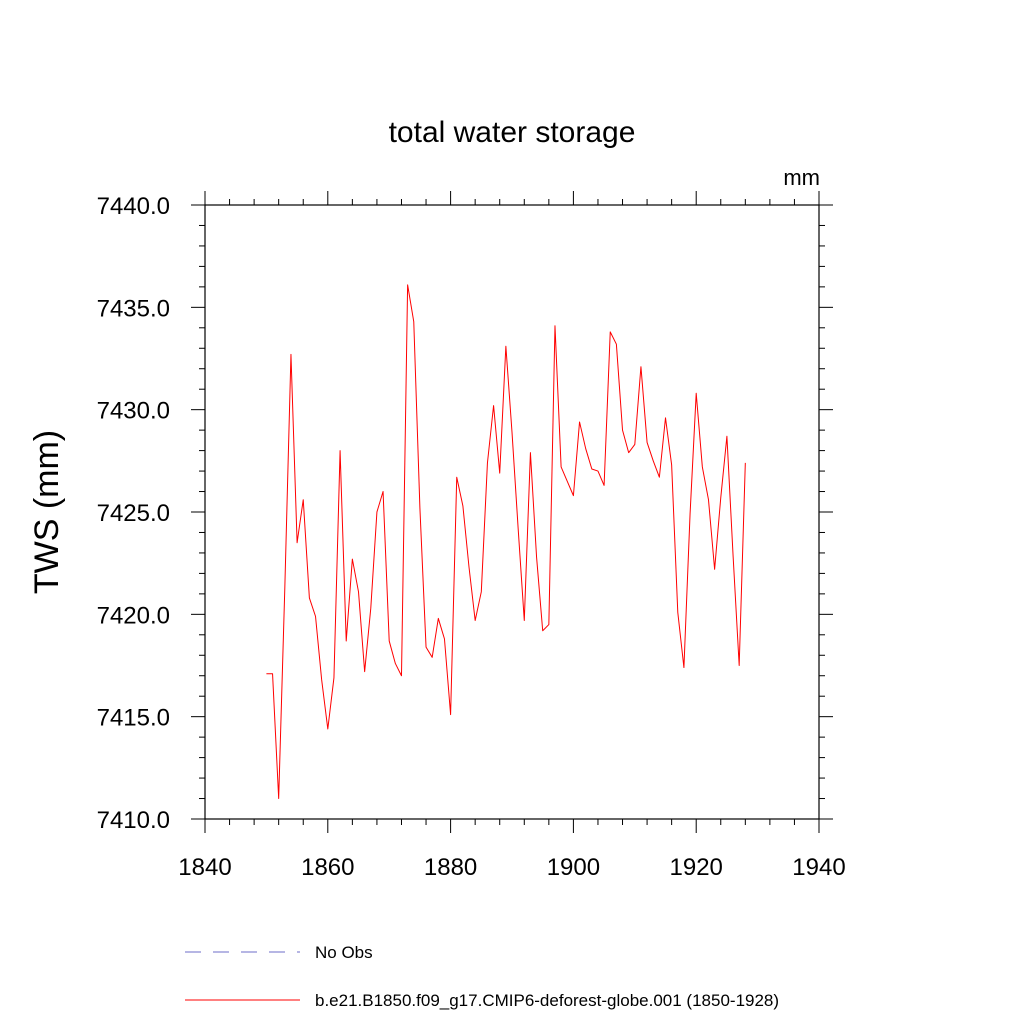  I want to click on y-axis-label: TWS (mm), so click(47, 512).